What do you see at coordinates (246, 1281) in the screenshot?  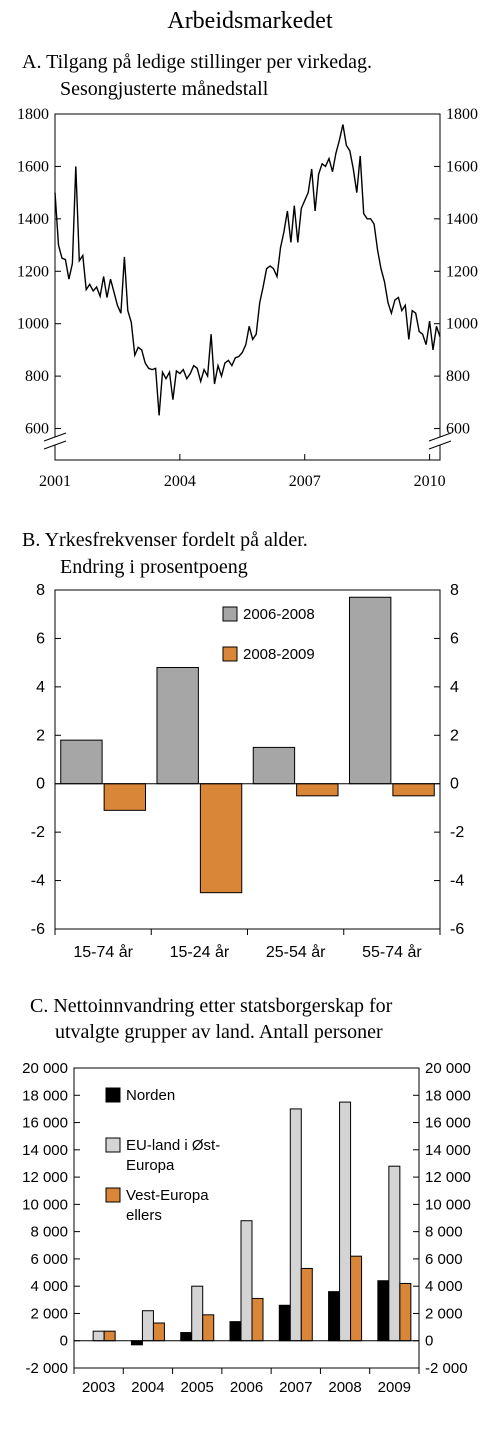 I see `chart-c-bar-eu-ost-2006` at bounding box center [246, 1281].